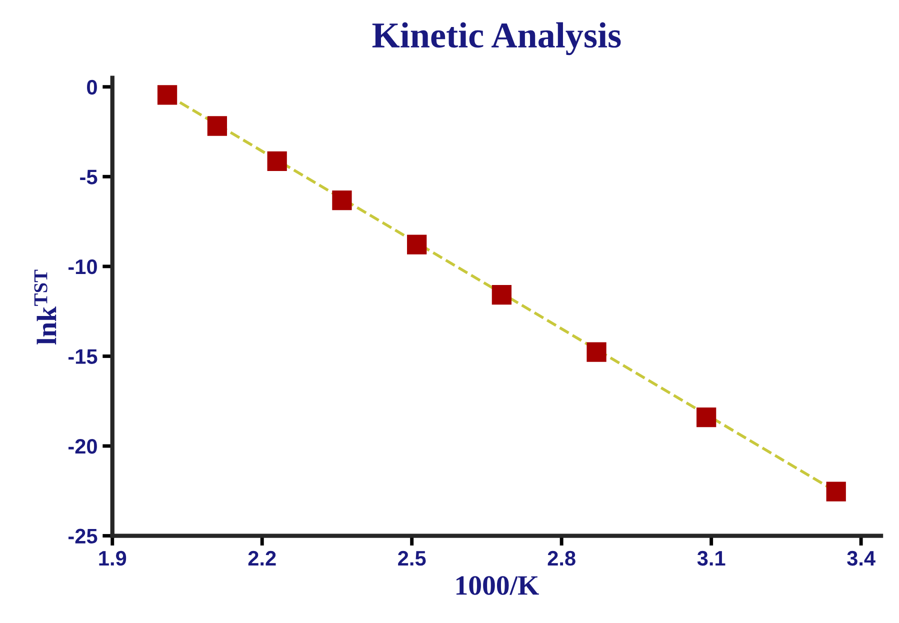 The width and height of the screenshot is (899, 623). What do you see at coordinates (83, 536) in the screenshot?
I see `y-tick-label: -25` at bounding box center [83, 536].